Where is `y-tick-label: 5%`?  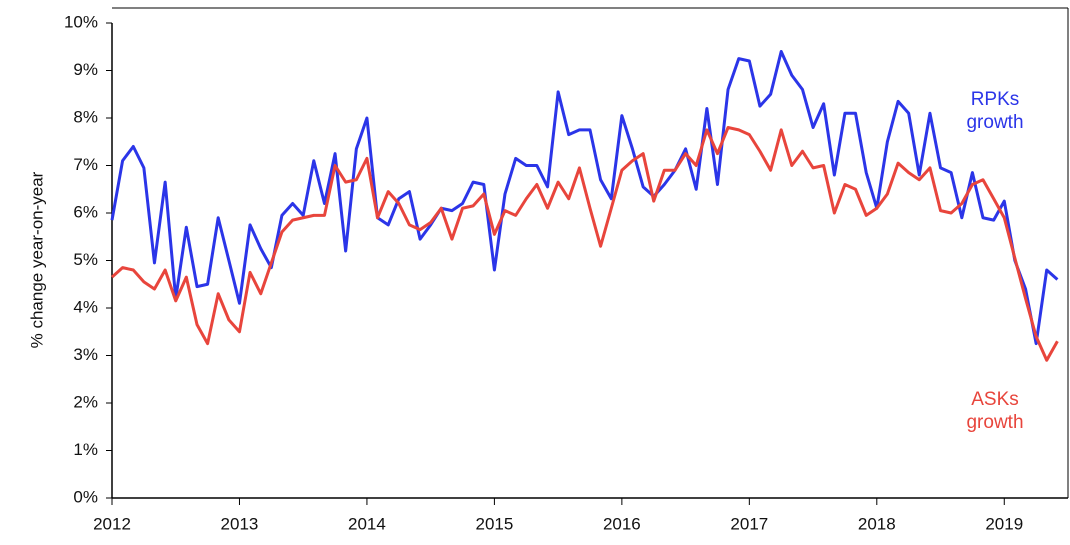
y-tick-label: 5% is located at coordinates (85, 259).